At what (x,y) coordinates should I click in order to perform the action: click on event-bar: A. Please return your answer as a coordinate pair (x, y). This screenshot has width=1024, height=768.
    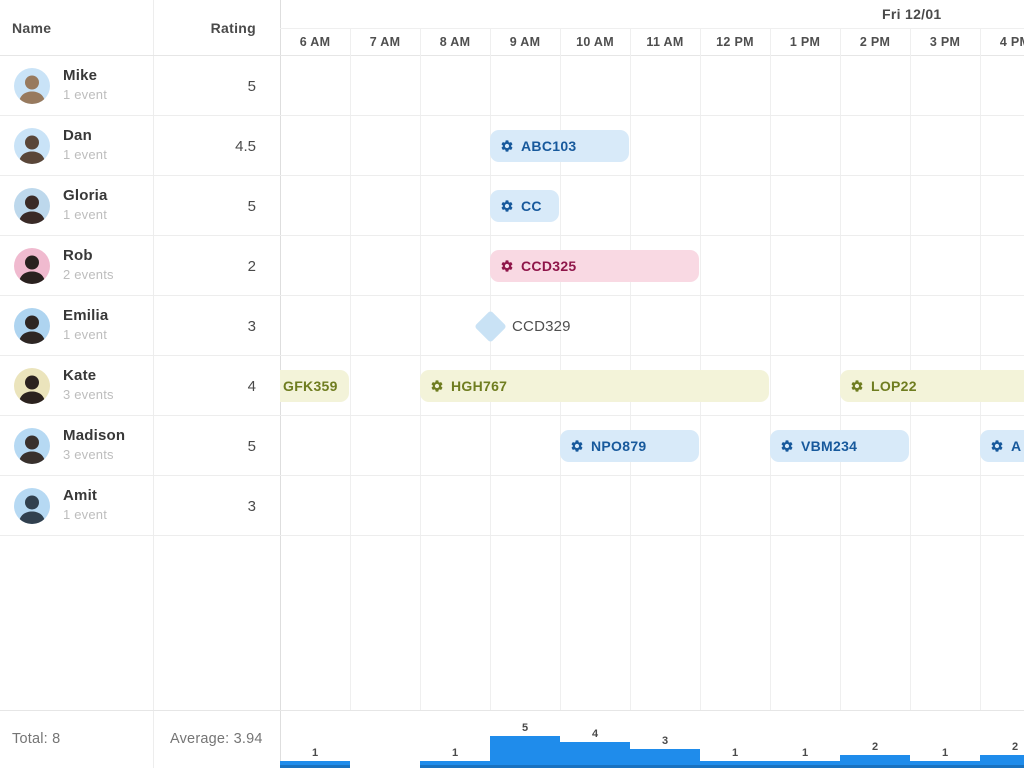
    Looking at the image, I should click on (1002, 446).